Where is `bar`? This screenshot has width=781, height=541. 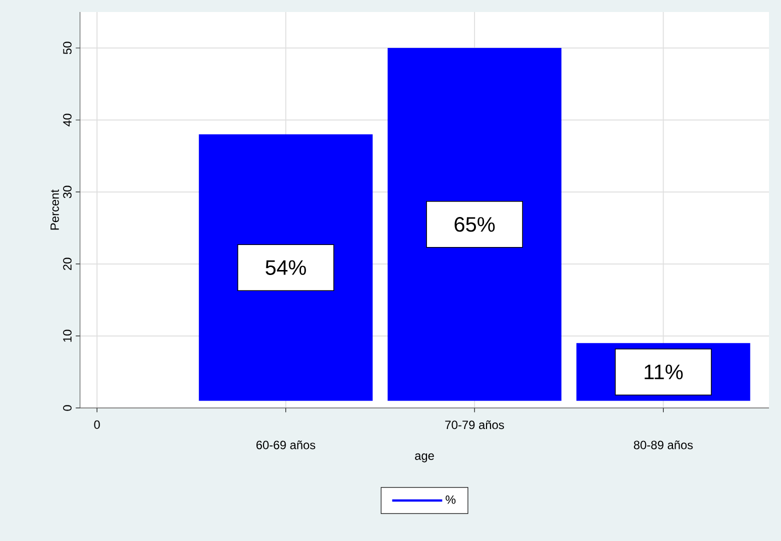
bar is located at coordinates (475, 224).